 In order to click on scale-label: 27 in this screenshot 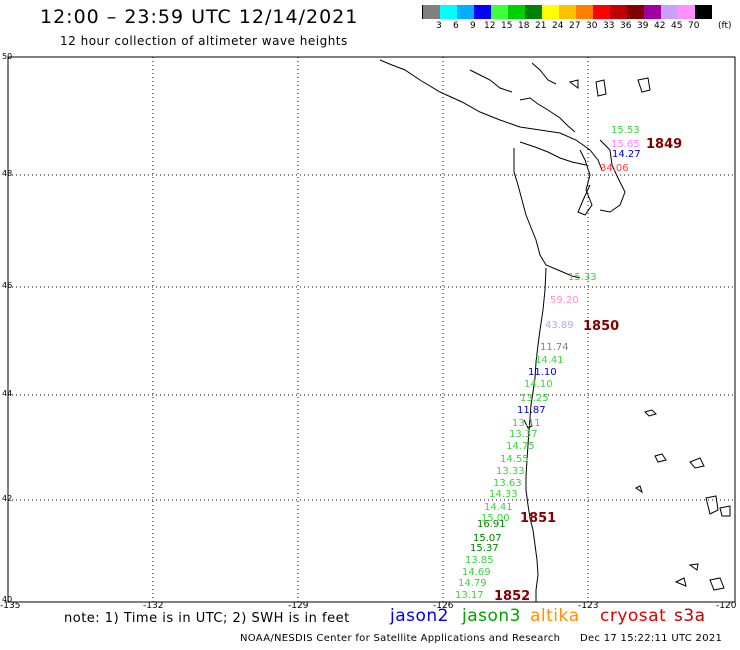, I will do `click(575, 26)`.